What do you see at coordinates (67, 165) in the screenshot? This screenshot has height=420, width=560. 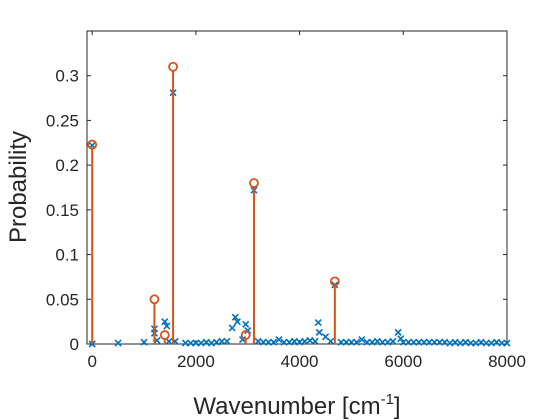 I see `y-tick-label: 0.2` at bounding box center [67, 165].